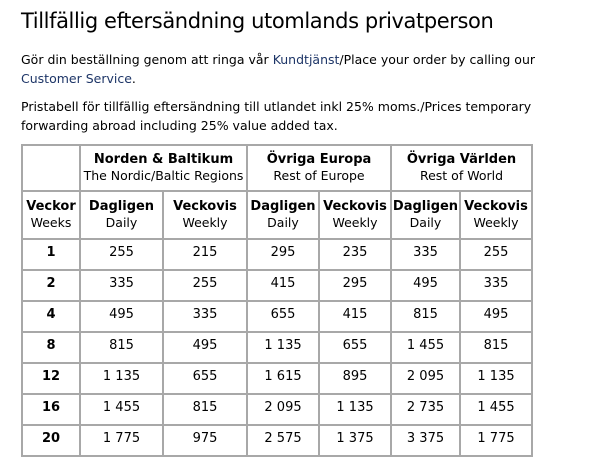  I want to click on table-row: 2 335 255 415 295 495 335, so click(277, 285).